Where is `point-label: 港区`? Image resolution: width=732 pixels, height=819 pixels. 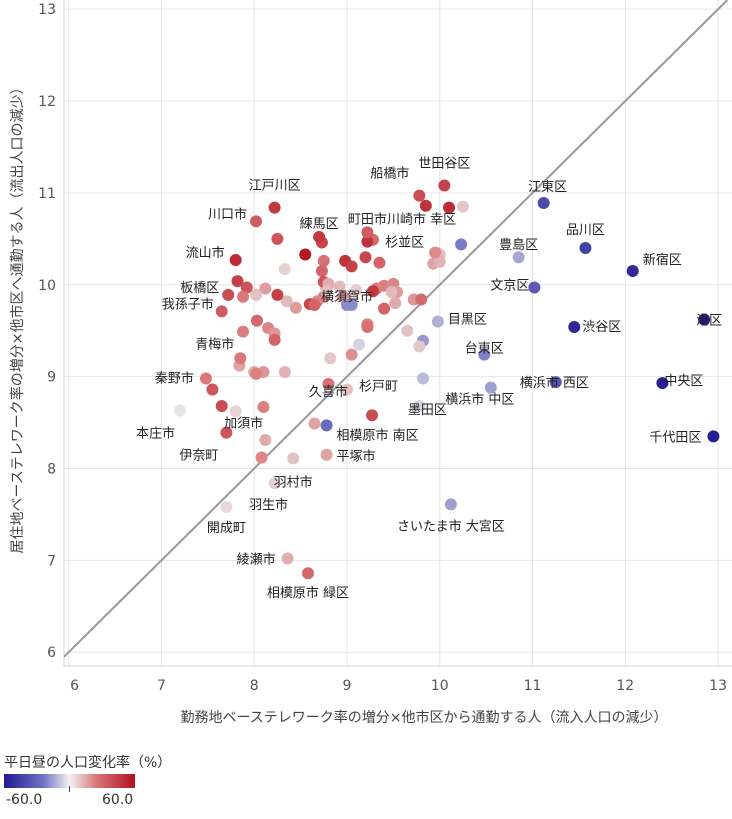 point-label: 港区 is located at coordinates (709, 321).